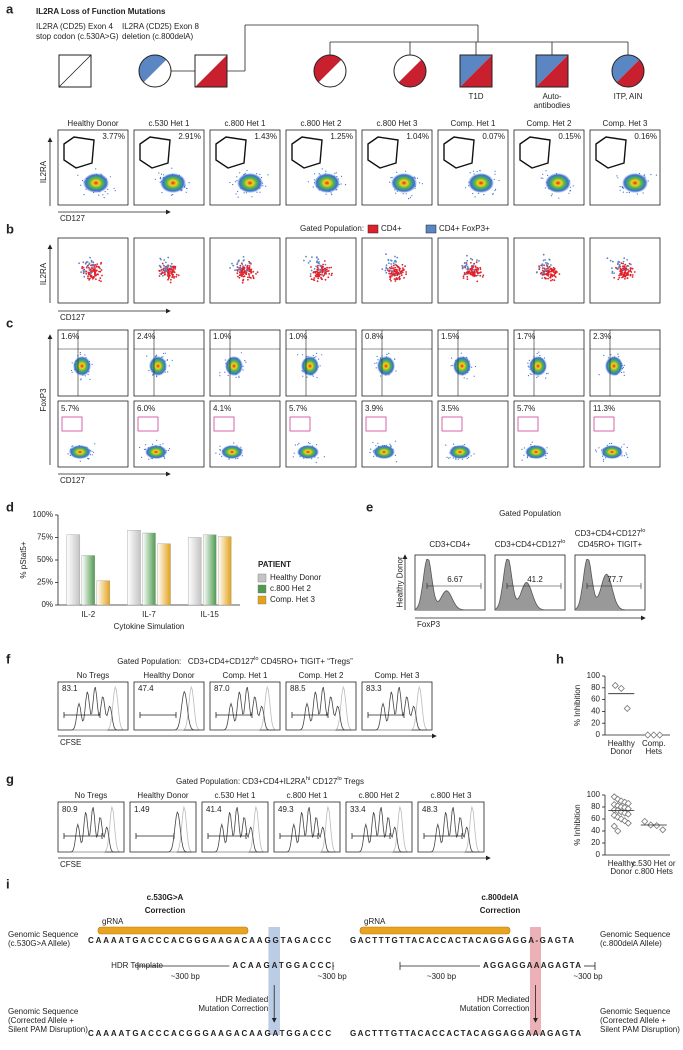  What do you see at coordinates (369, 506) in the screenshot?
I see `panel-letter: e` at bounding box center [369, 506].